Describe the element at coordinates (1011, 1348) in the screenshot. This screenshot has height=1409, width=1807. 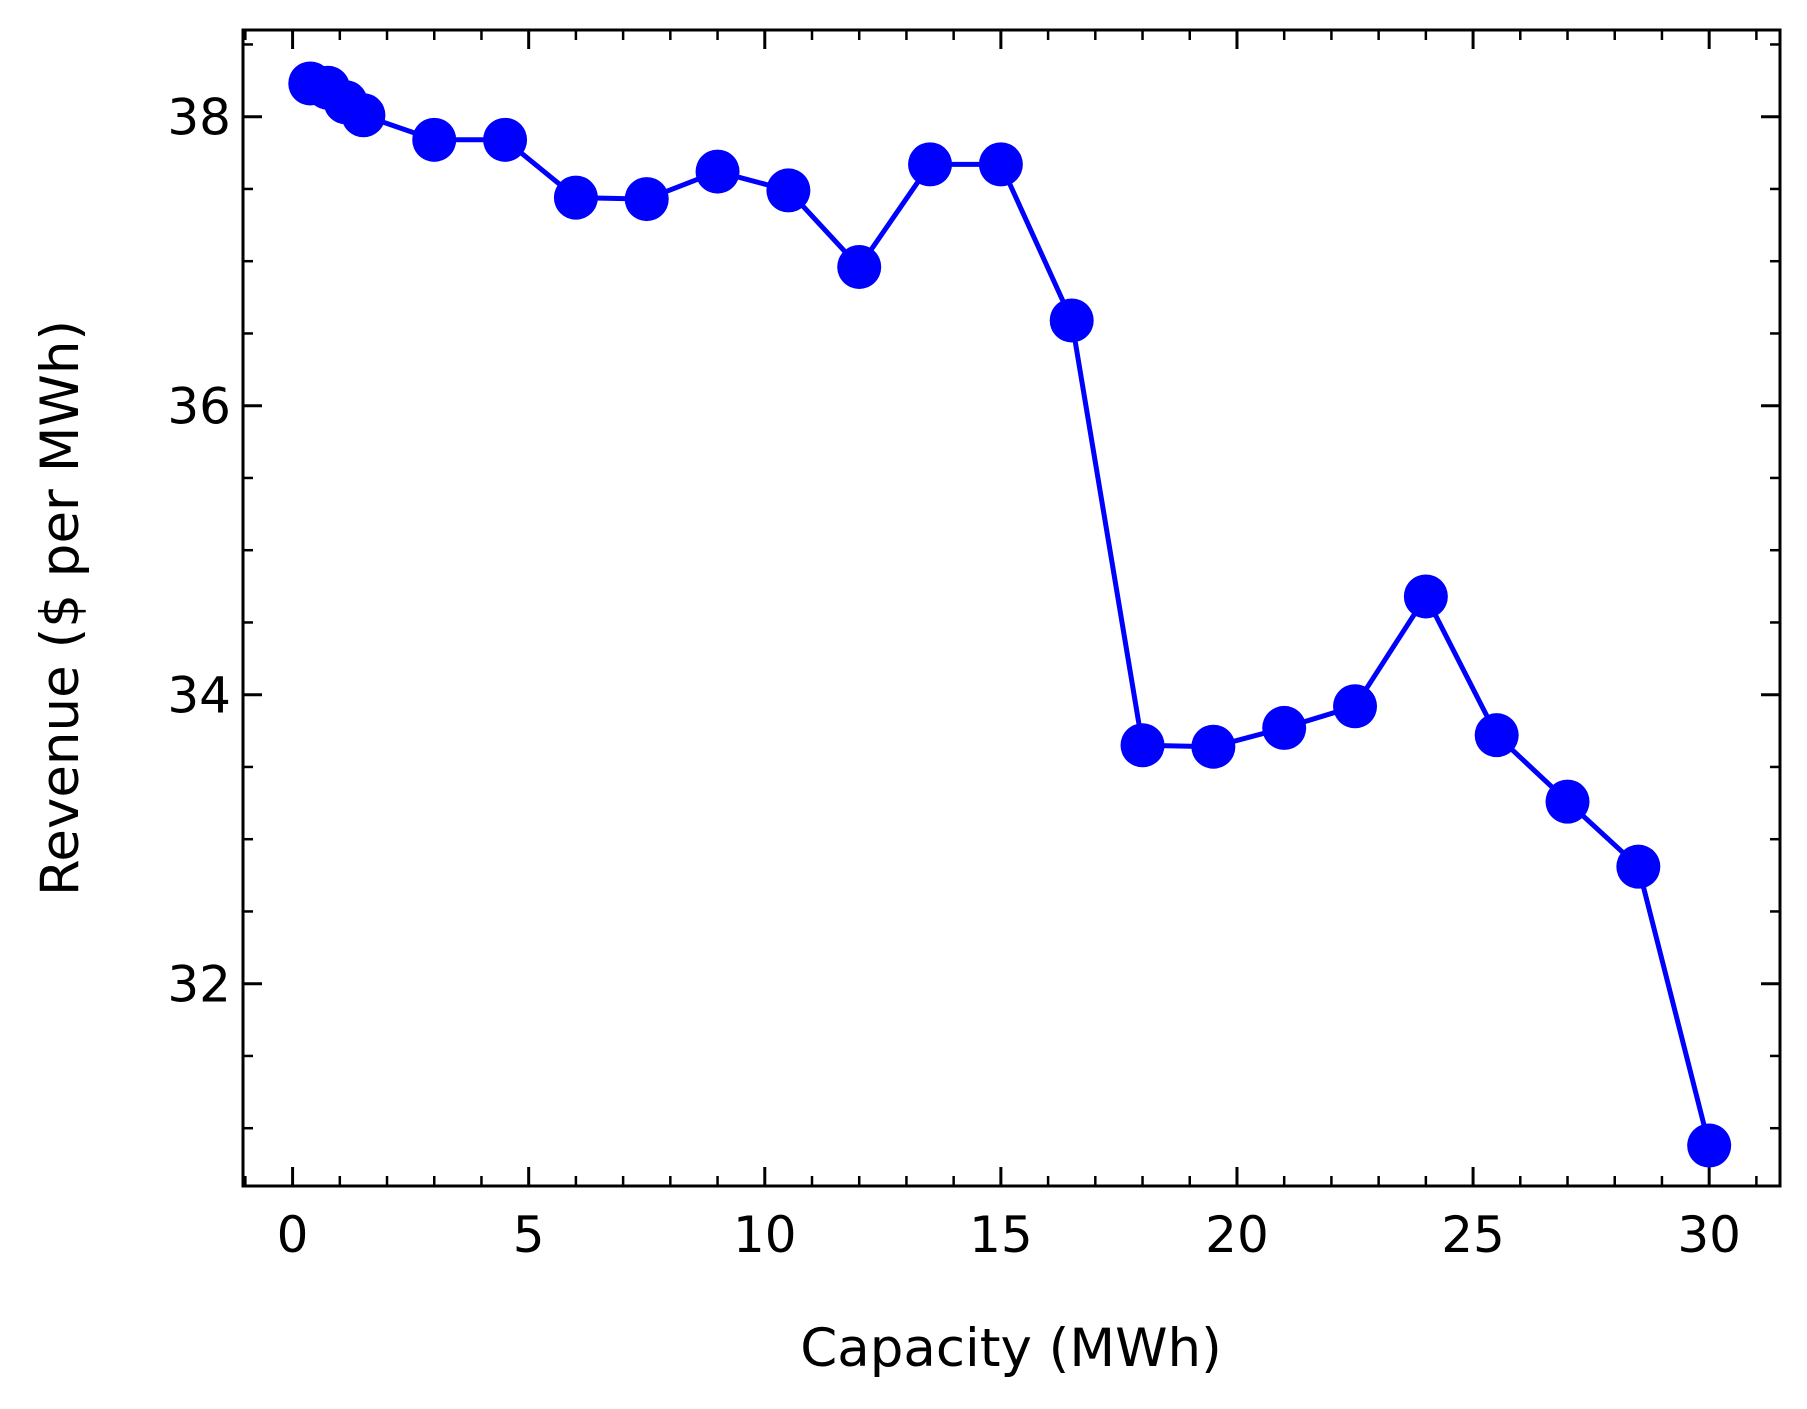
I see `x-axis-title: Capacity (MWh)` at that location.